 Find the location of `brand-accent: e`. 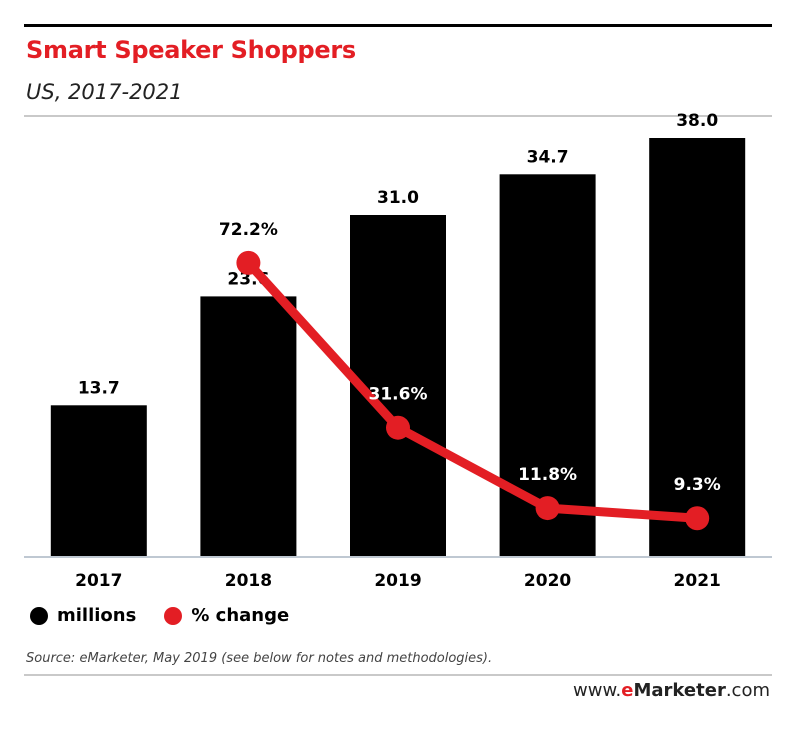

brand-accent: e is located at coordinates (627, 690).